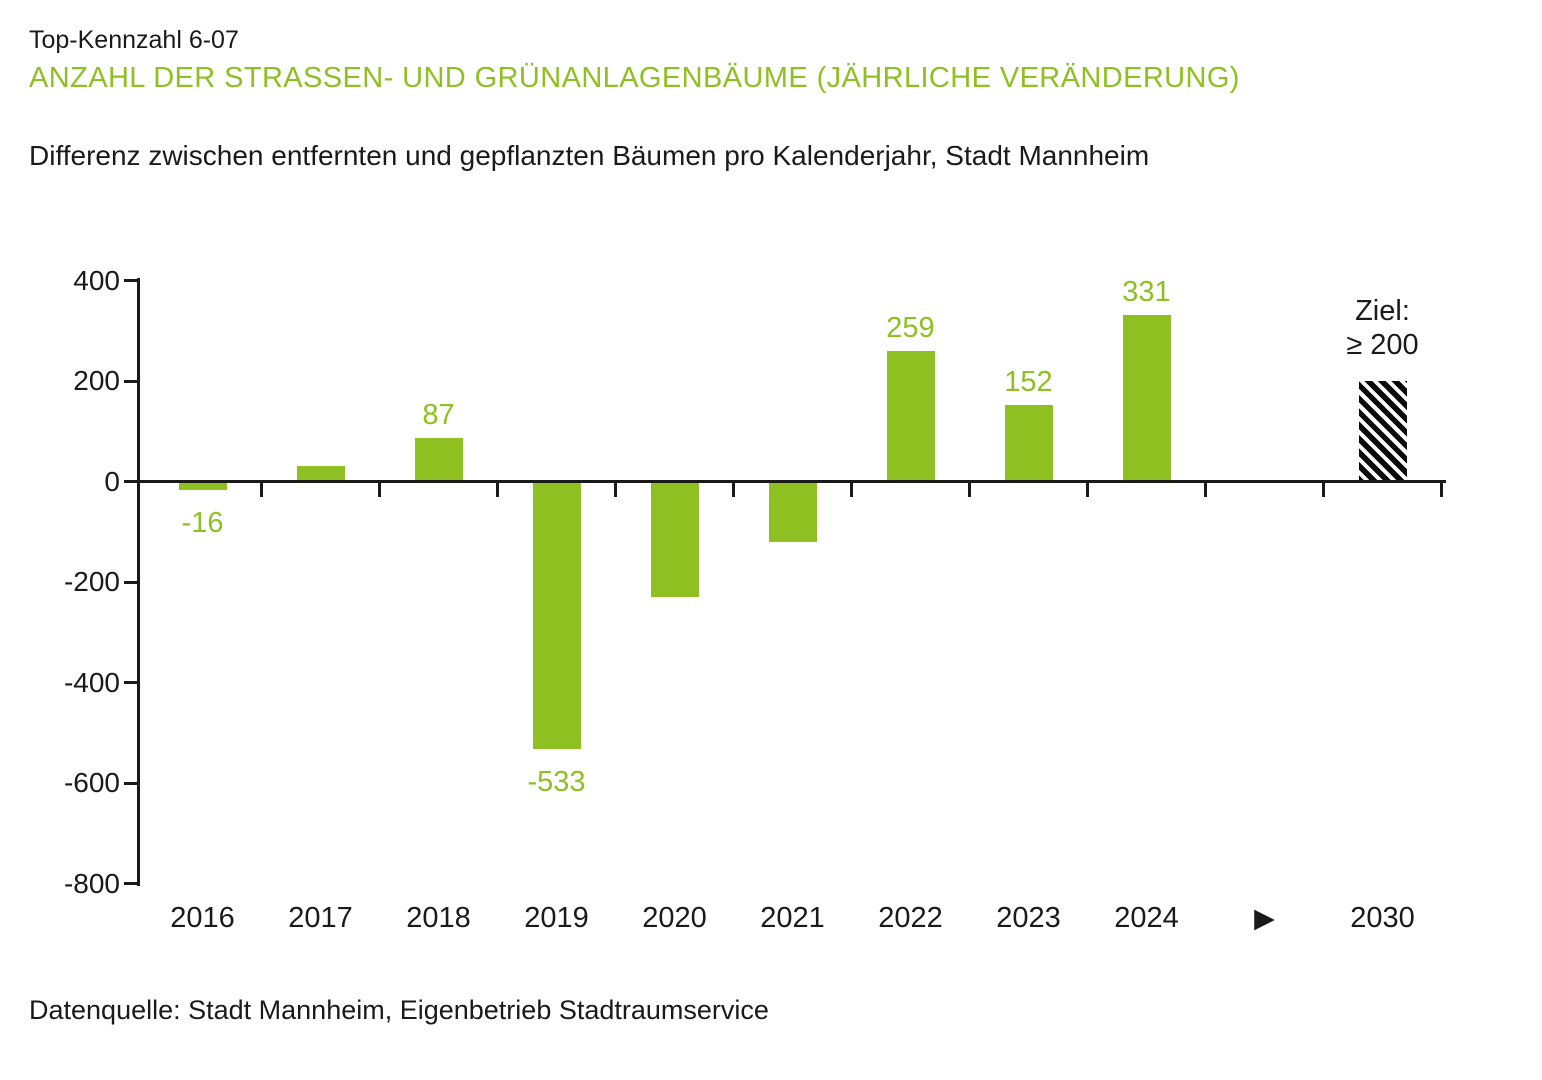 The image size is (1542, 1080). What do you see at coordinates (556, 918) in the screenshot?
I see `x-axis-label-2019: 2019` at bounding box center [556, 918].